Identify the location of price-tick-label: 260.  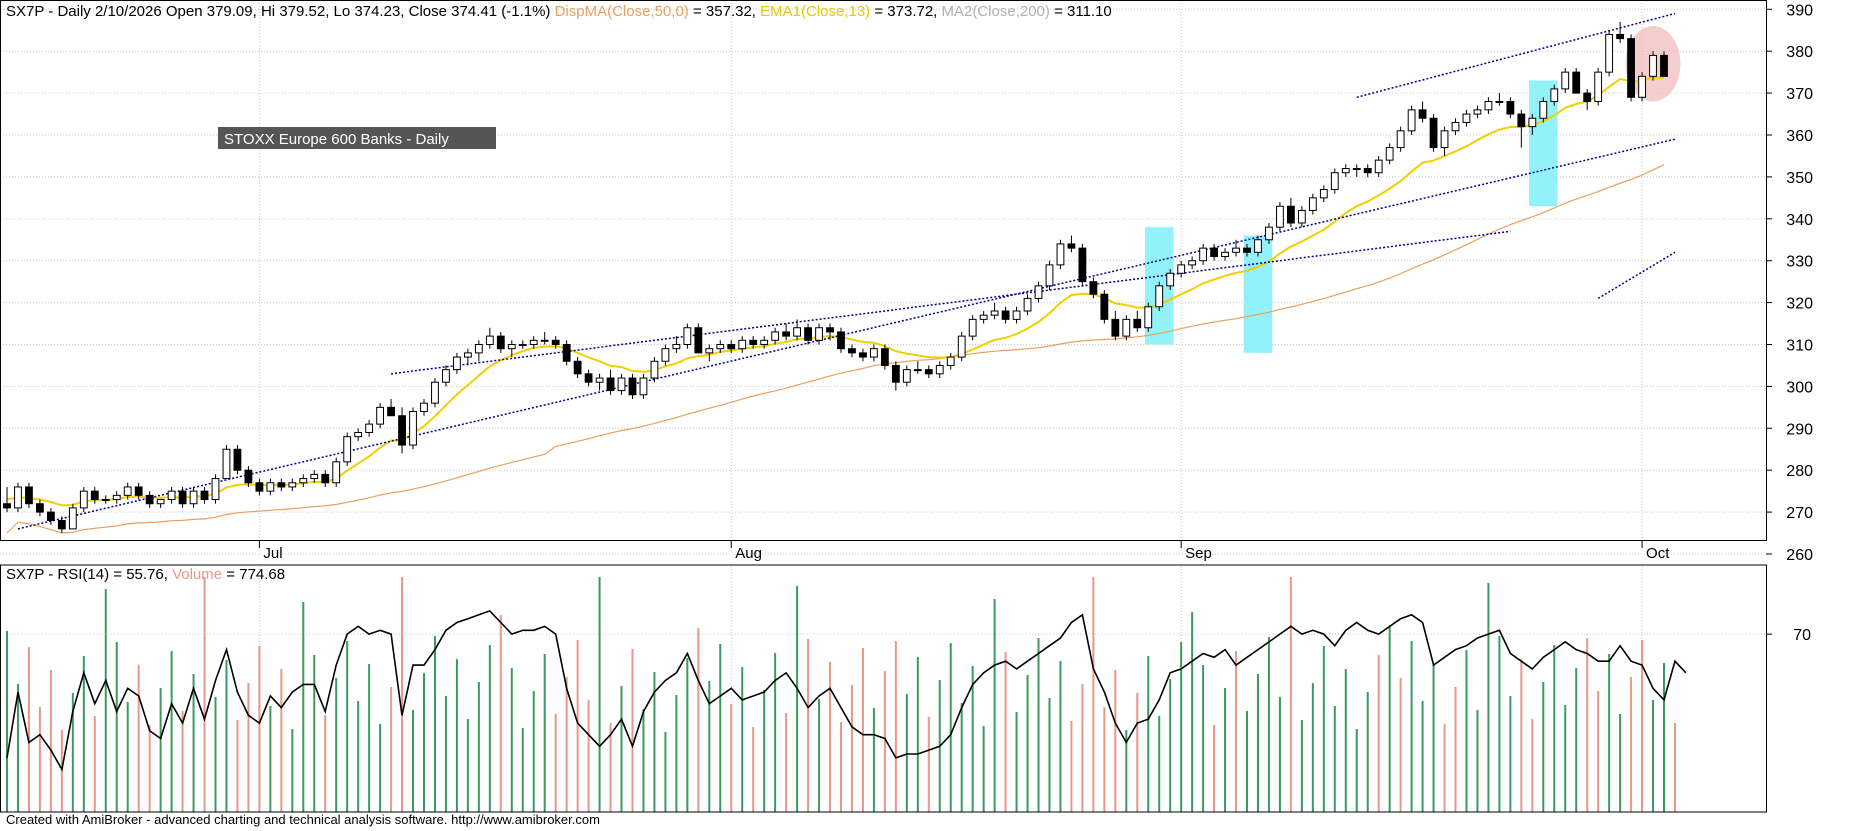
(1799, 555).